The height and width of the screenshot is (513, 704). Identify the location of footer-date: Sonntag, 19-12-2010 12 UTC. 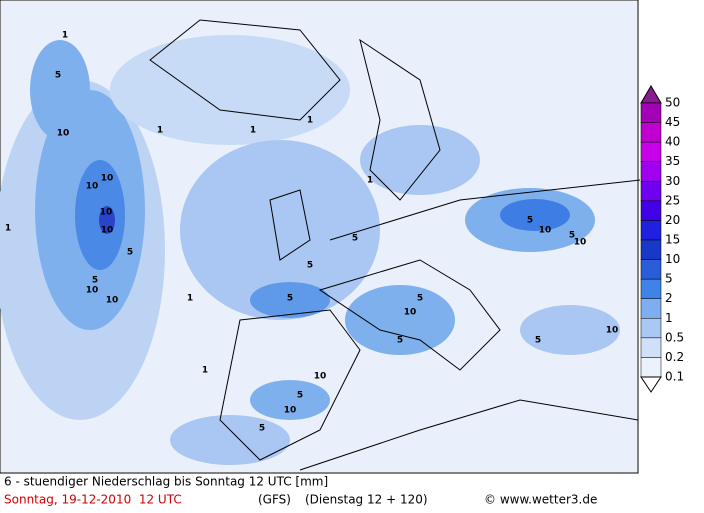
(93, 500).